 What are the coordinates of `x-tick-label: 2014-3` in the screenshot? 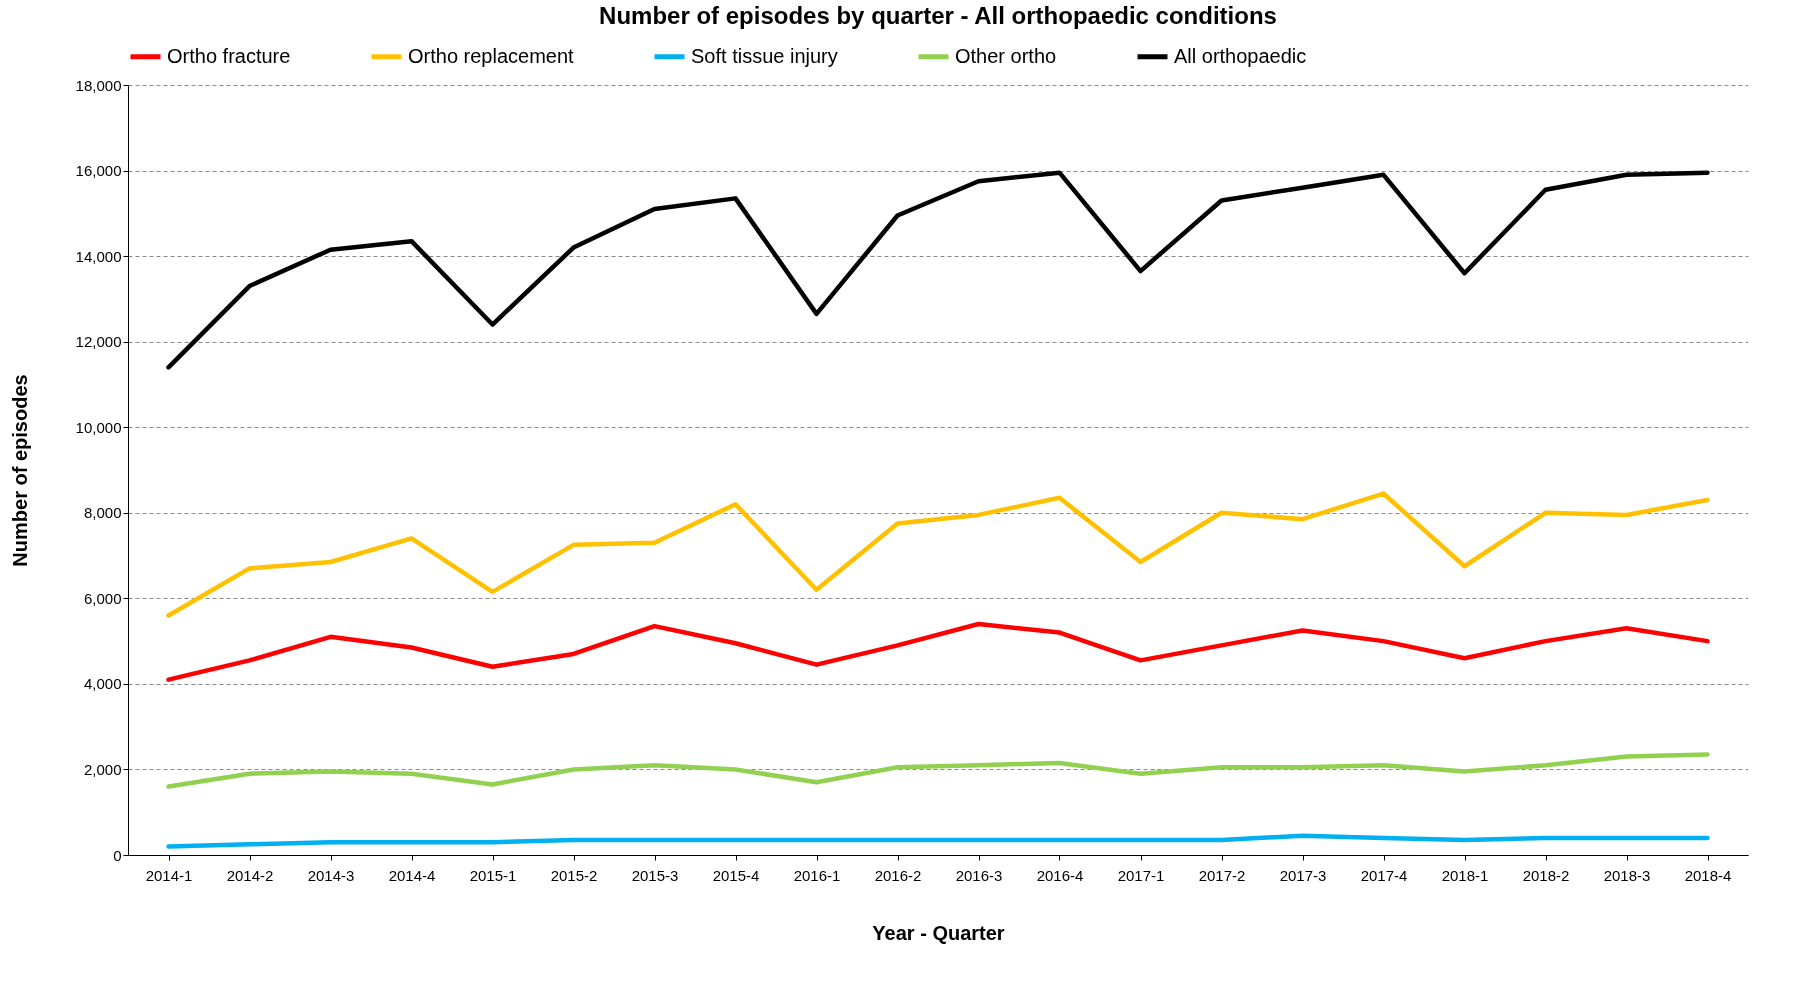 It's located at (331, 875).